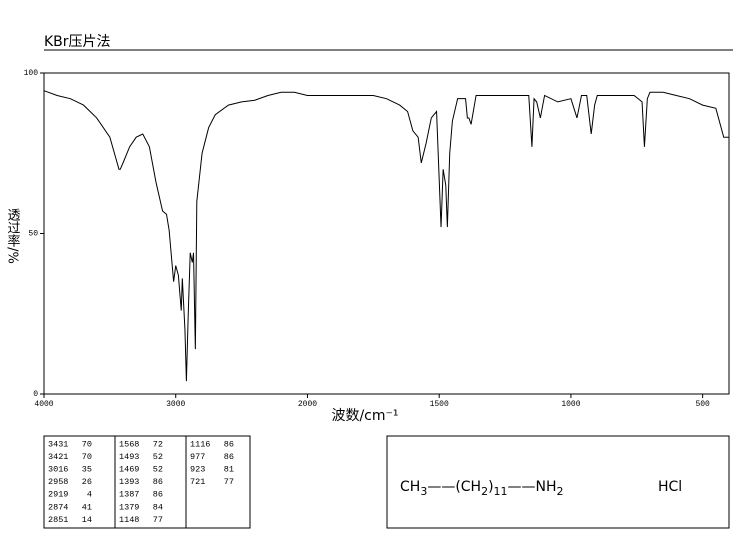 Image resolution: width=737 pixels, height=539 pixels. Describe the element at coordinates (87, 507) in the screenshot. I see `peak-transmittance: 41` at that location.